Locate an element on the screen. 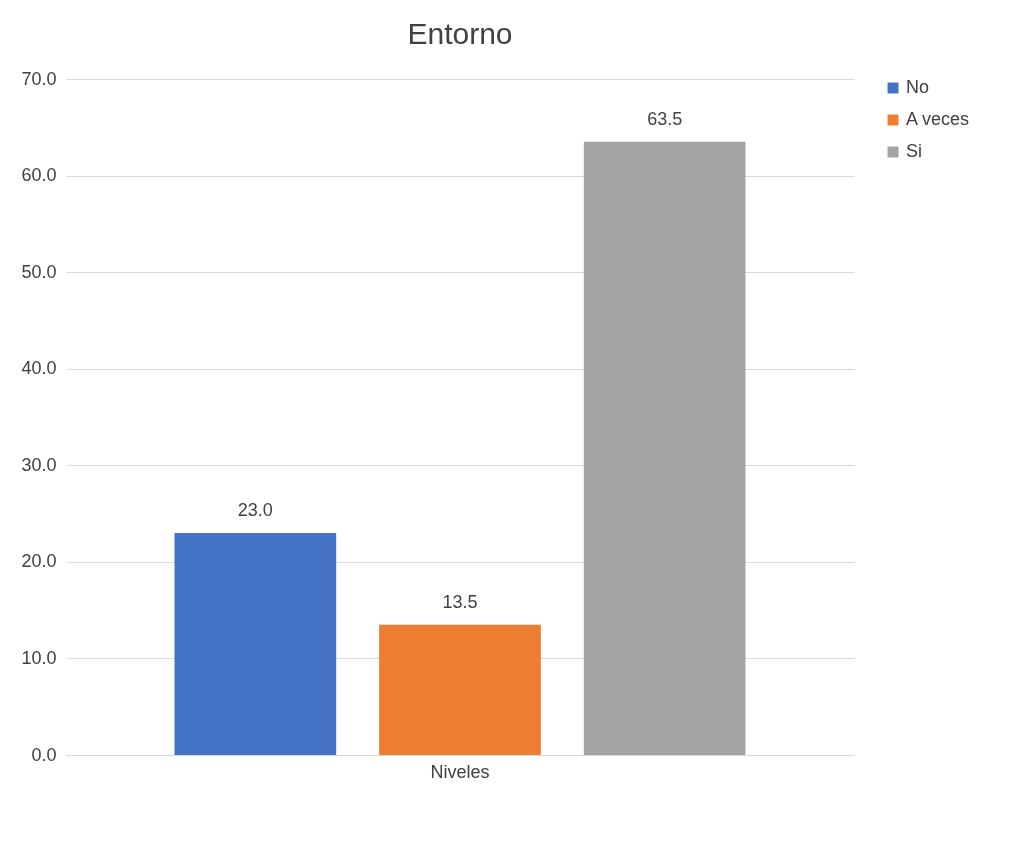  y-tick-label: 40.0 is located at coordinates (39, 368).